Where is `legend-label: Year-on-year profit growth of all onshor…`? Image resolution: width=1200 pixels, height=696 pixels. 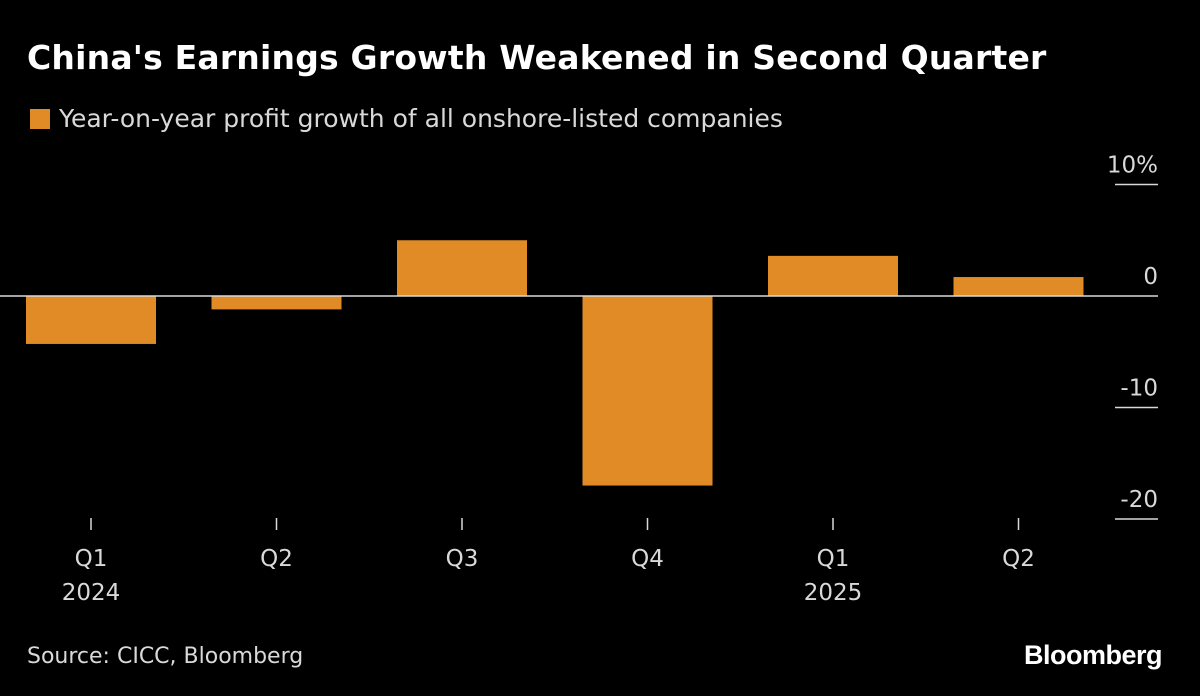 legend-label: Year-on-year profit growth of all onshor… is located at coordinates (421, 118).